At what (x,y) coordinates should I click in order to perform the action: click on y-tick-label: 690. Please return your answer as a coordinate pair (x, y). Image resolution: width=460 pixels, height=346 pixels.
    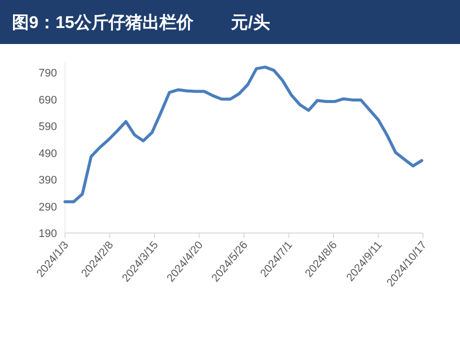
    Looking at the image, I should click on (47, 100).